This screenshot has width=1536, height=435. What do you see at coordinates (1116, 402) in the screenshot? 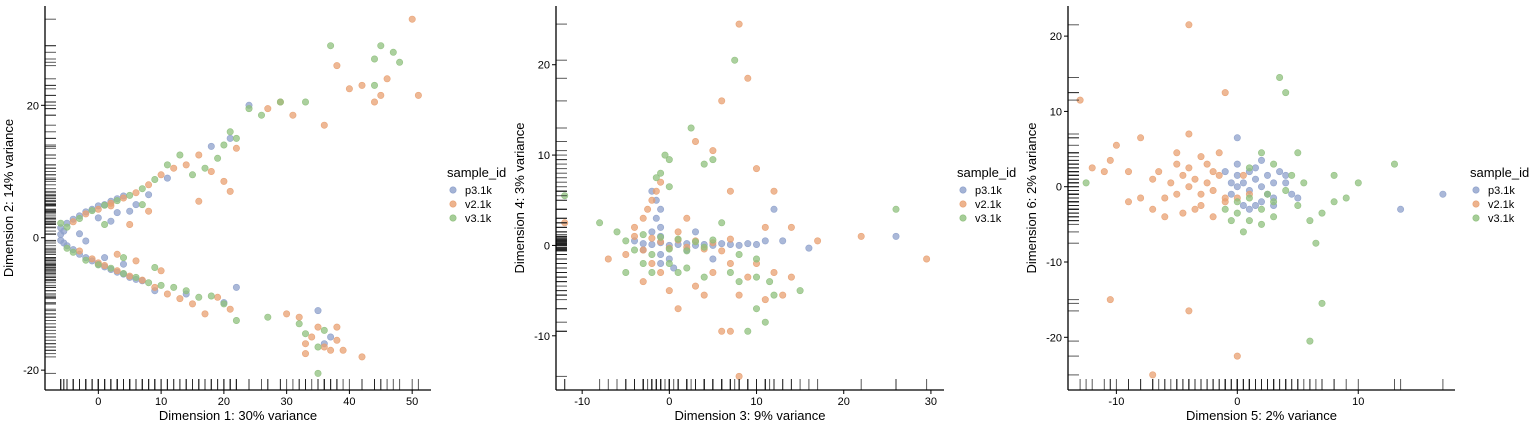
I see `x-tick-label: -10` at bounding box center [1116, 402].